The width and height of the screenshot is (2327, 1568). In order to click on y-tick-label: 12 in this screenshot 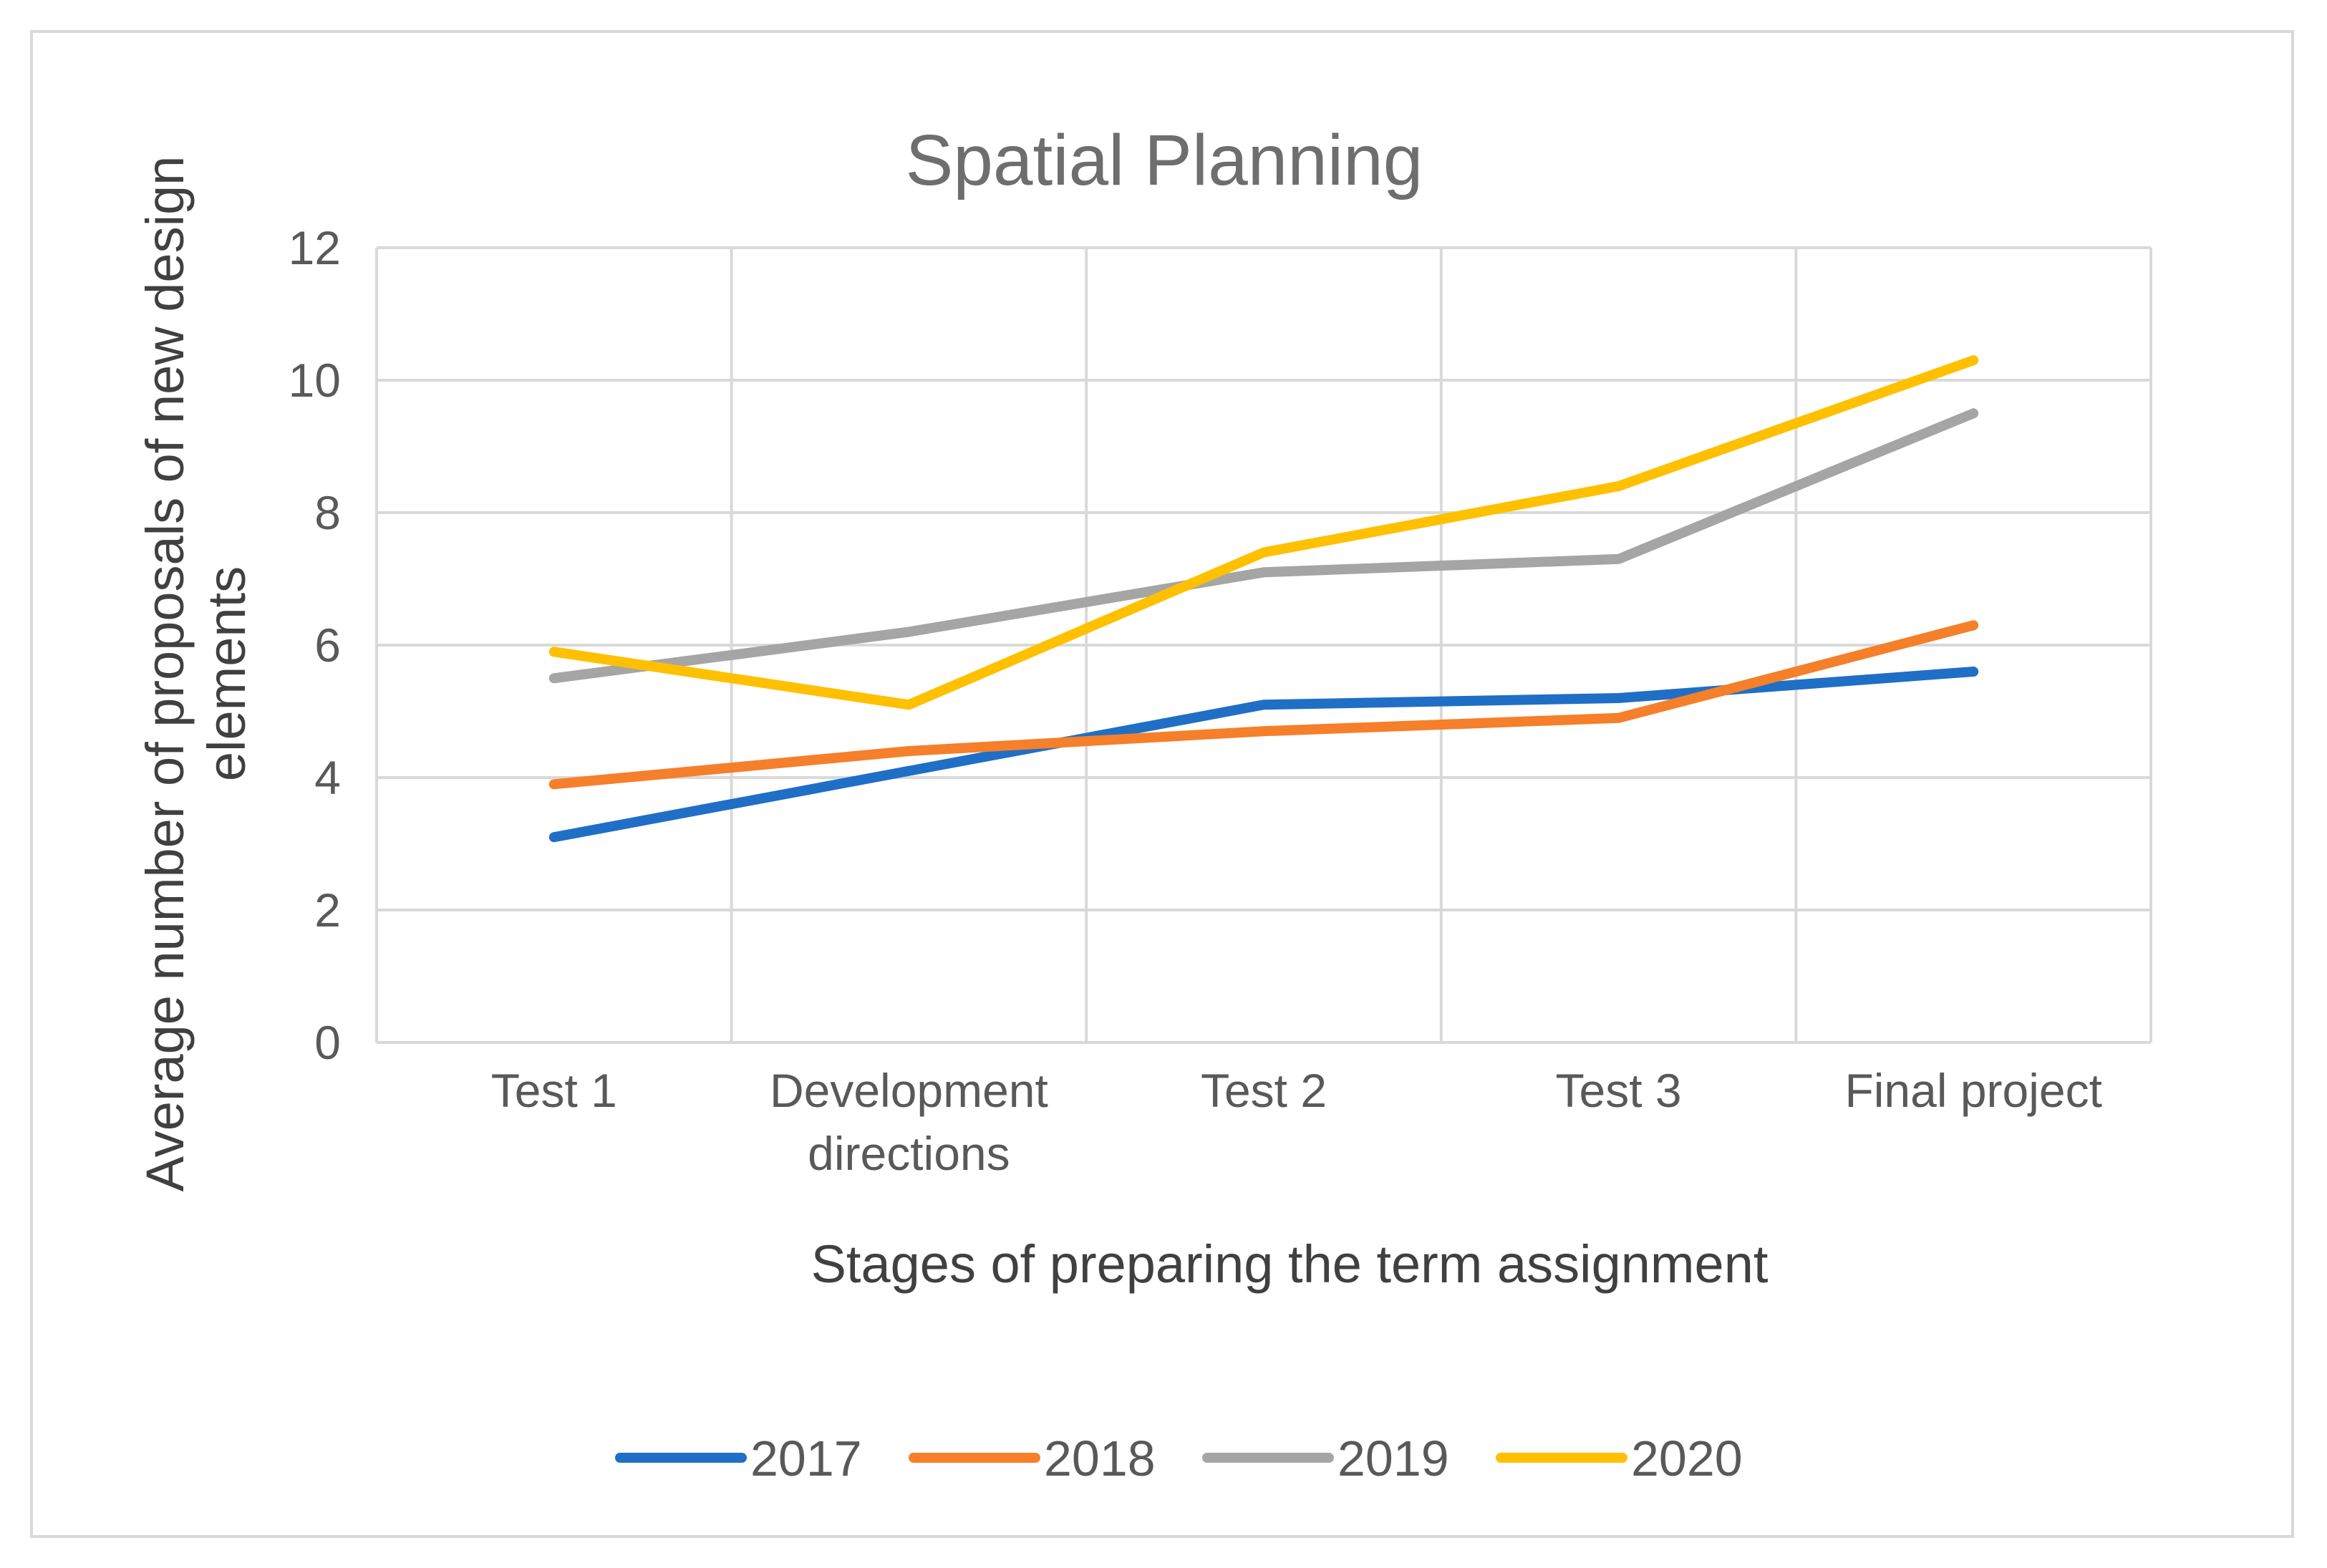, I will do `click(315, 247)`.